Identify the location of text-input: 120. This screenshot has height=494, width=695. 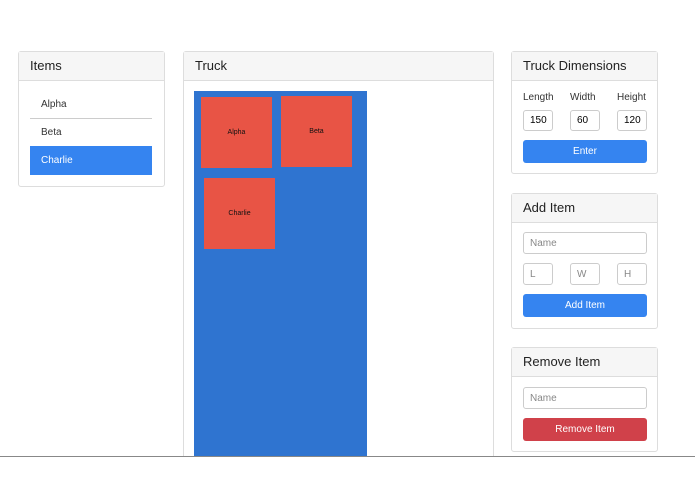
(632, 120).